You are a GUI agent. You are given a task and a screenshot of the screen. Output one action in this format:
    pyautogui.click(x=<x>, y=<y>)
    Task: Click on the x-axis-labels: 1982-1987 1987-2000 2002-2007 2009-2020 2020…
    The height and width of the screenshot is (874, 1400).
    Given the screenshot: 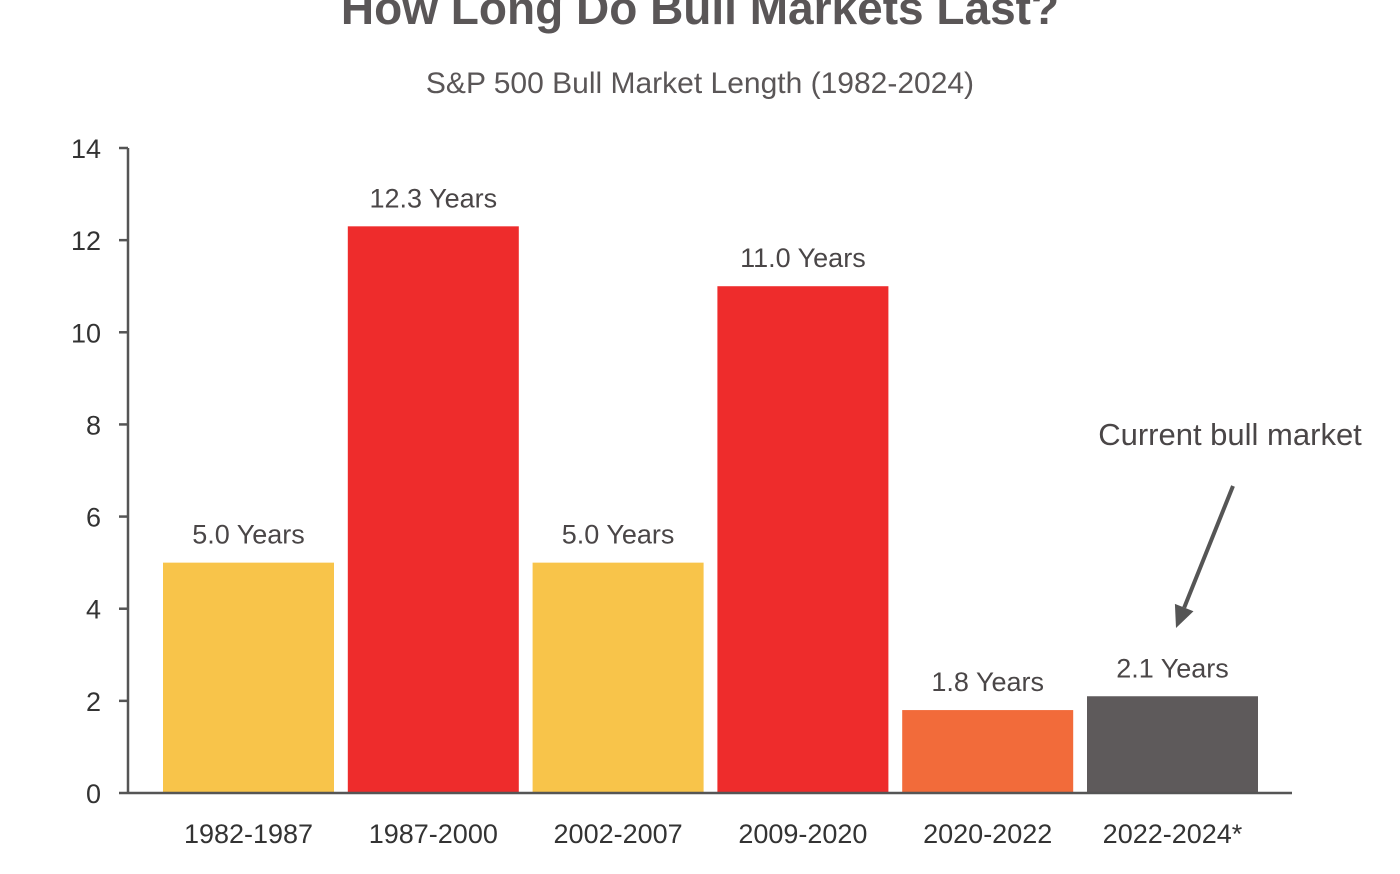 What is the action you would take?
    pyautogui.click(x=713, y=834)
    